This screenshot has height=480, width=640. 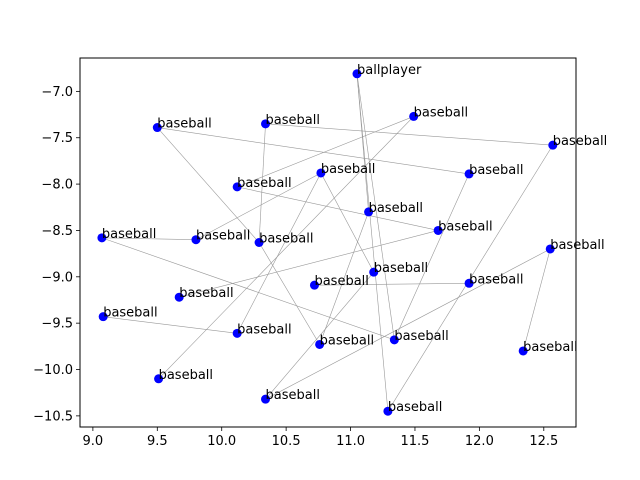 I want to click on y-tick-label: −8.5, so click(x=57, y=231).